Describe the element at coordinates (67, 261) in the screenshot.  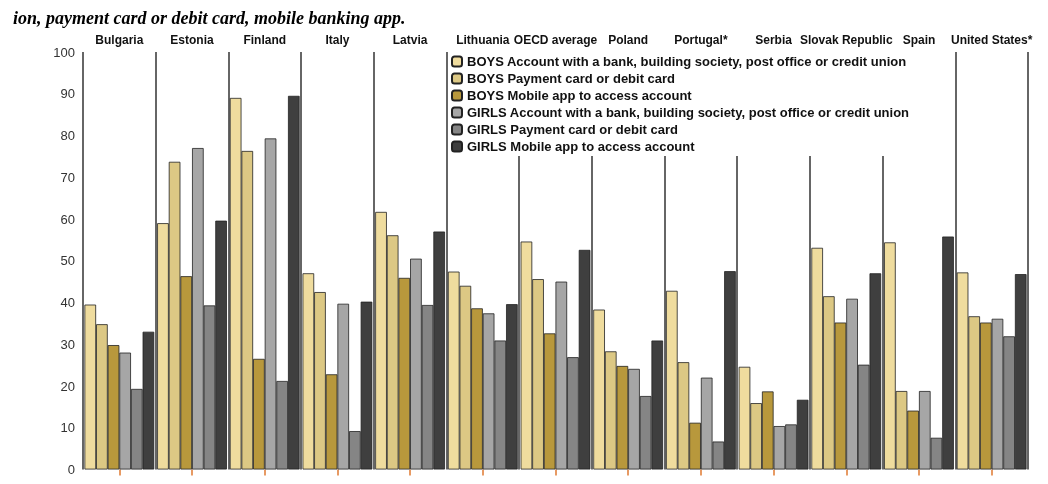
I see `y-tick-label: 50` at that location.